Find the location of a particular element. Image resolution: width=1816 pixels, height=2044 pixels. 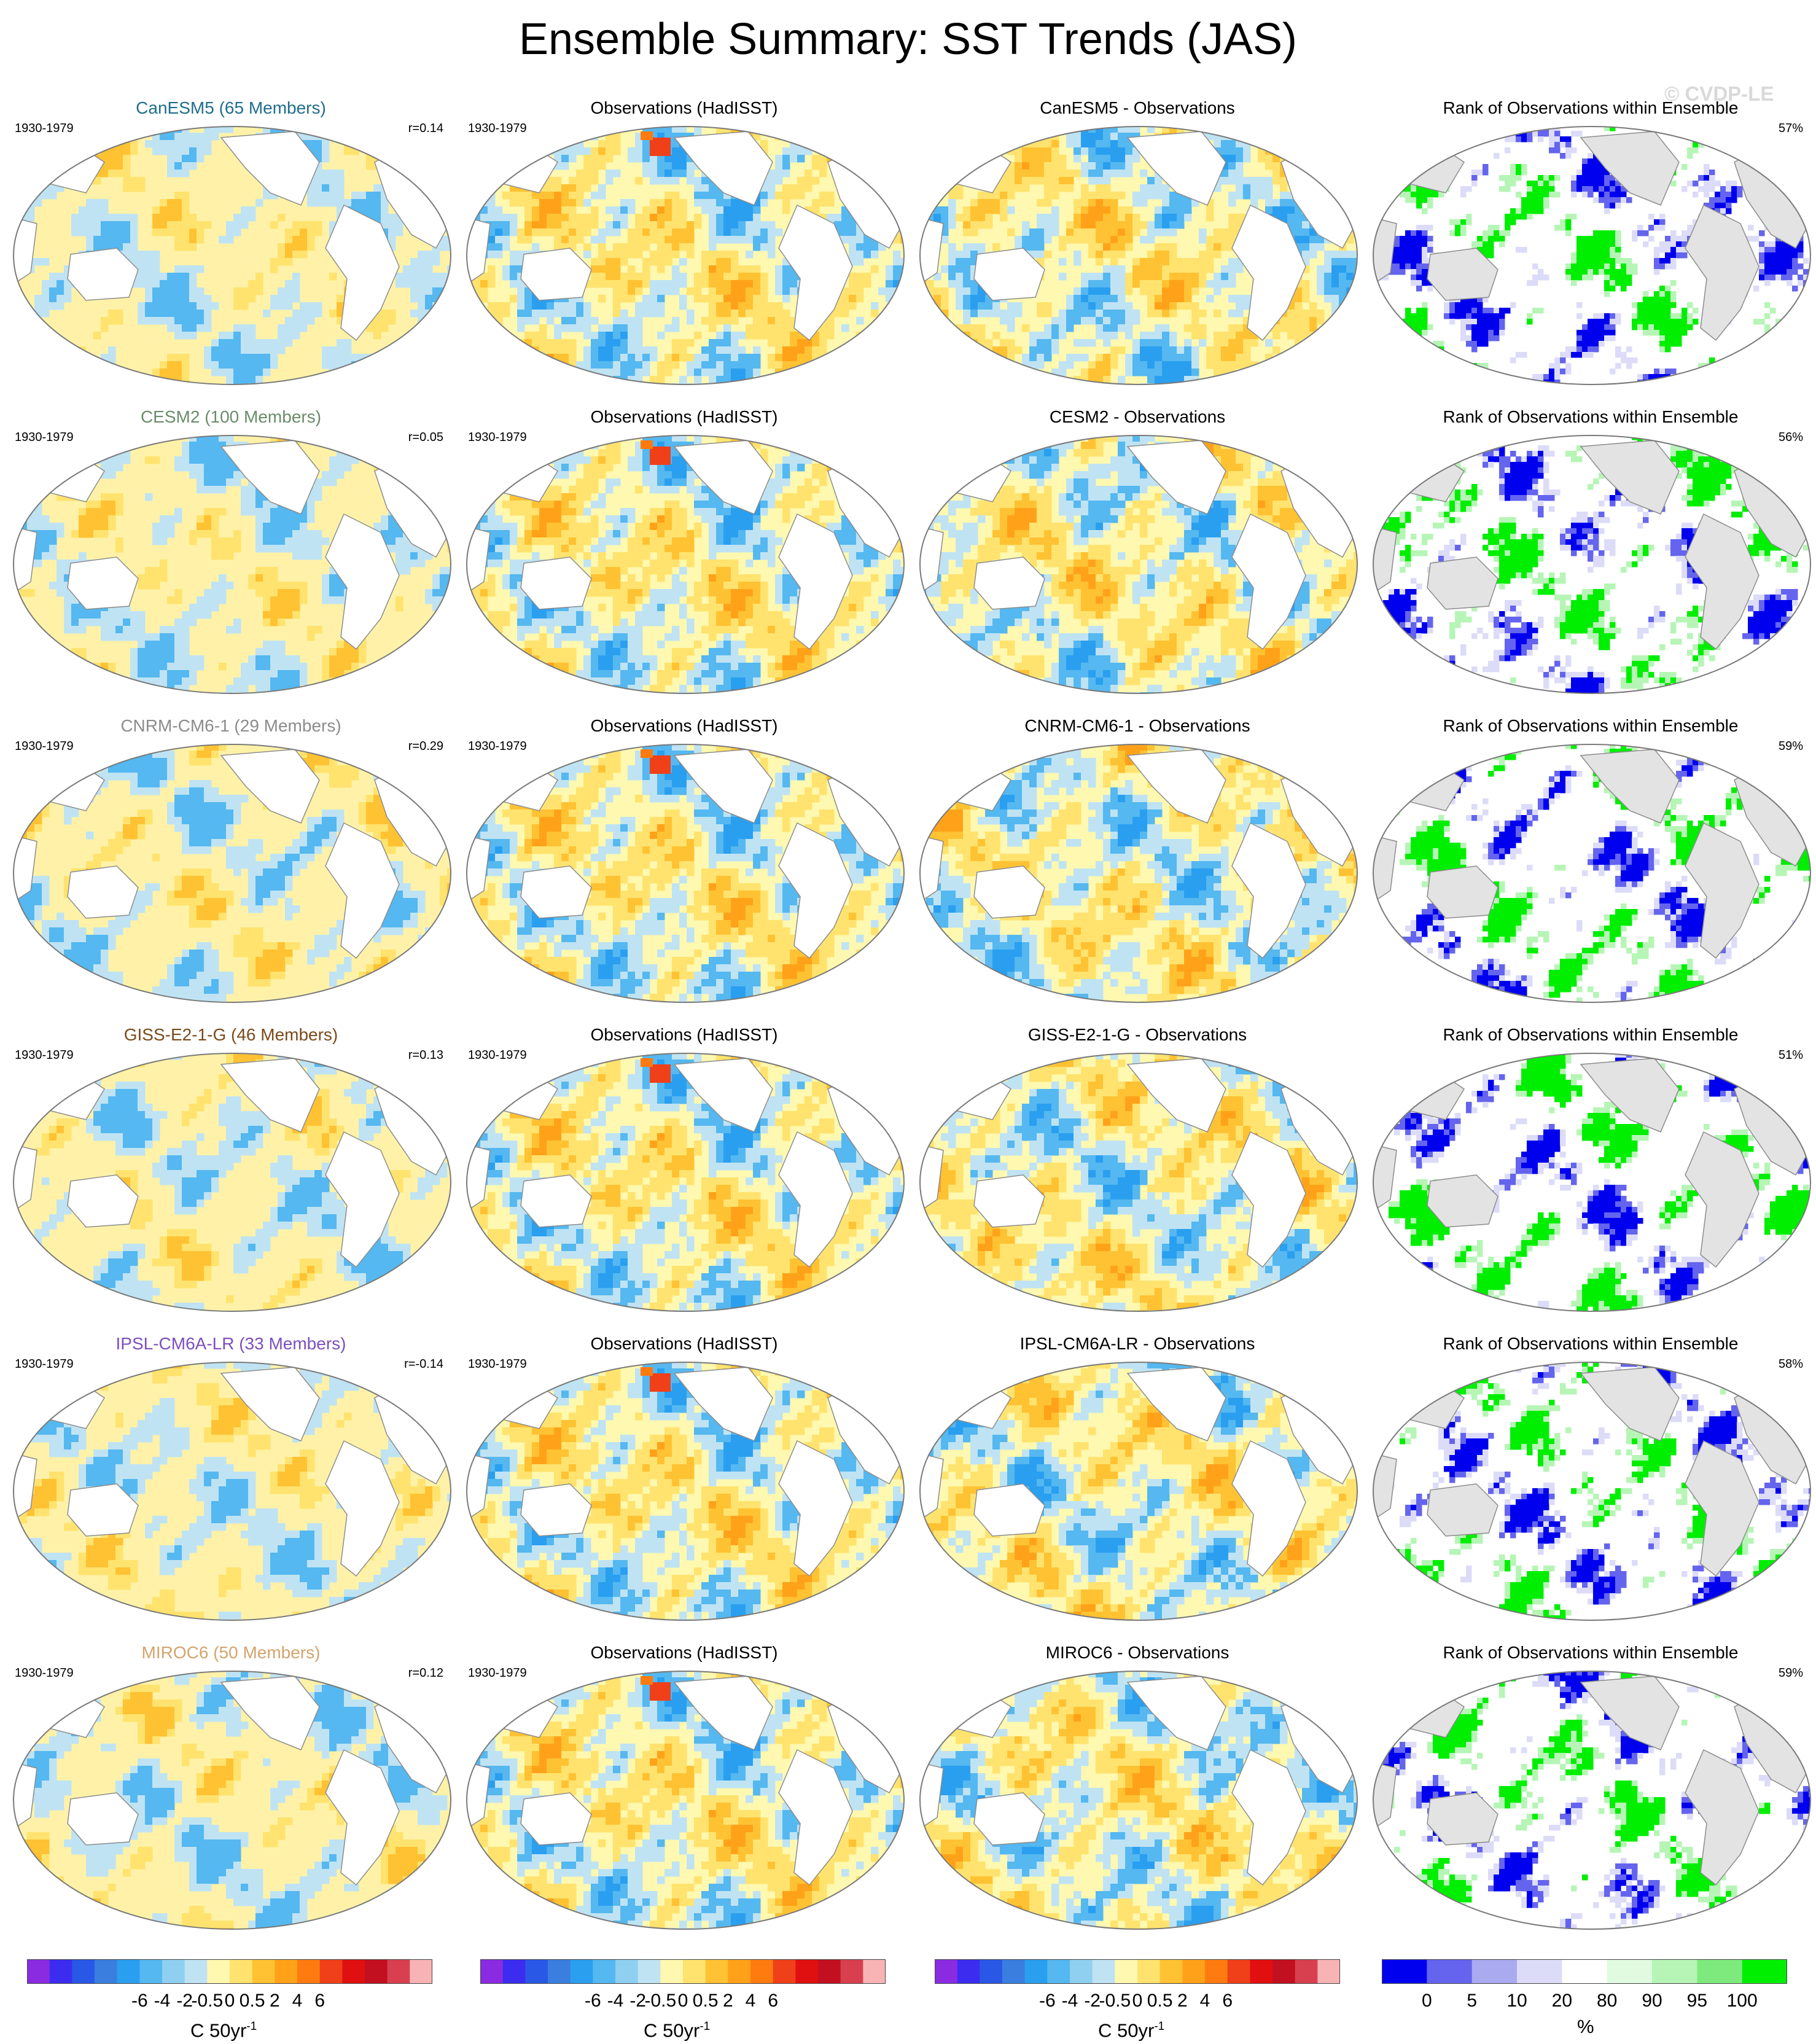

diff-panel: CanESM5 - Observations is located at coordinates (1137, 247).